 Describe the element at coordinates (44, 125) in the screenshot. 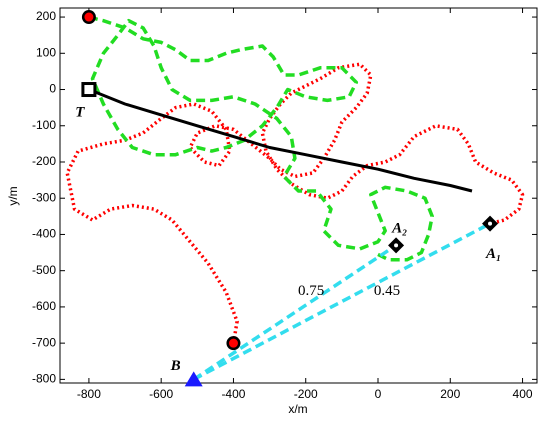

I see `y-tick-label: -100` at that location.